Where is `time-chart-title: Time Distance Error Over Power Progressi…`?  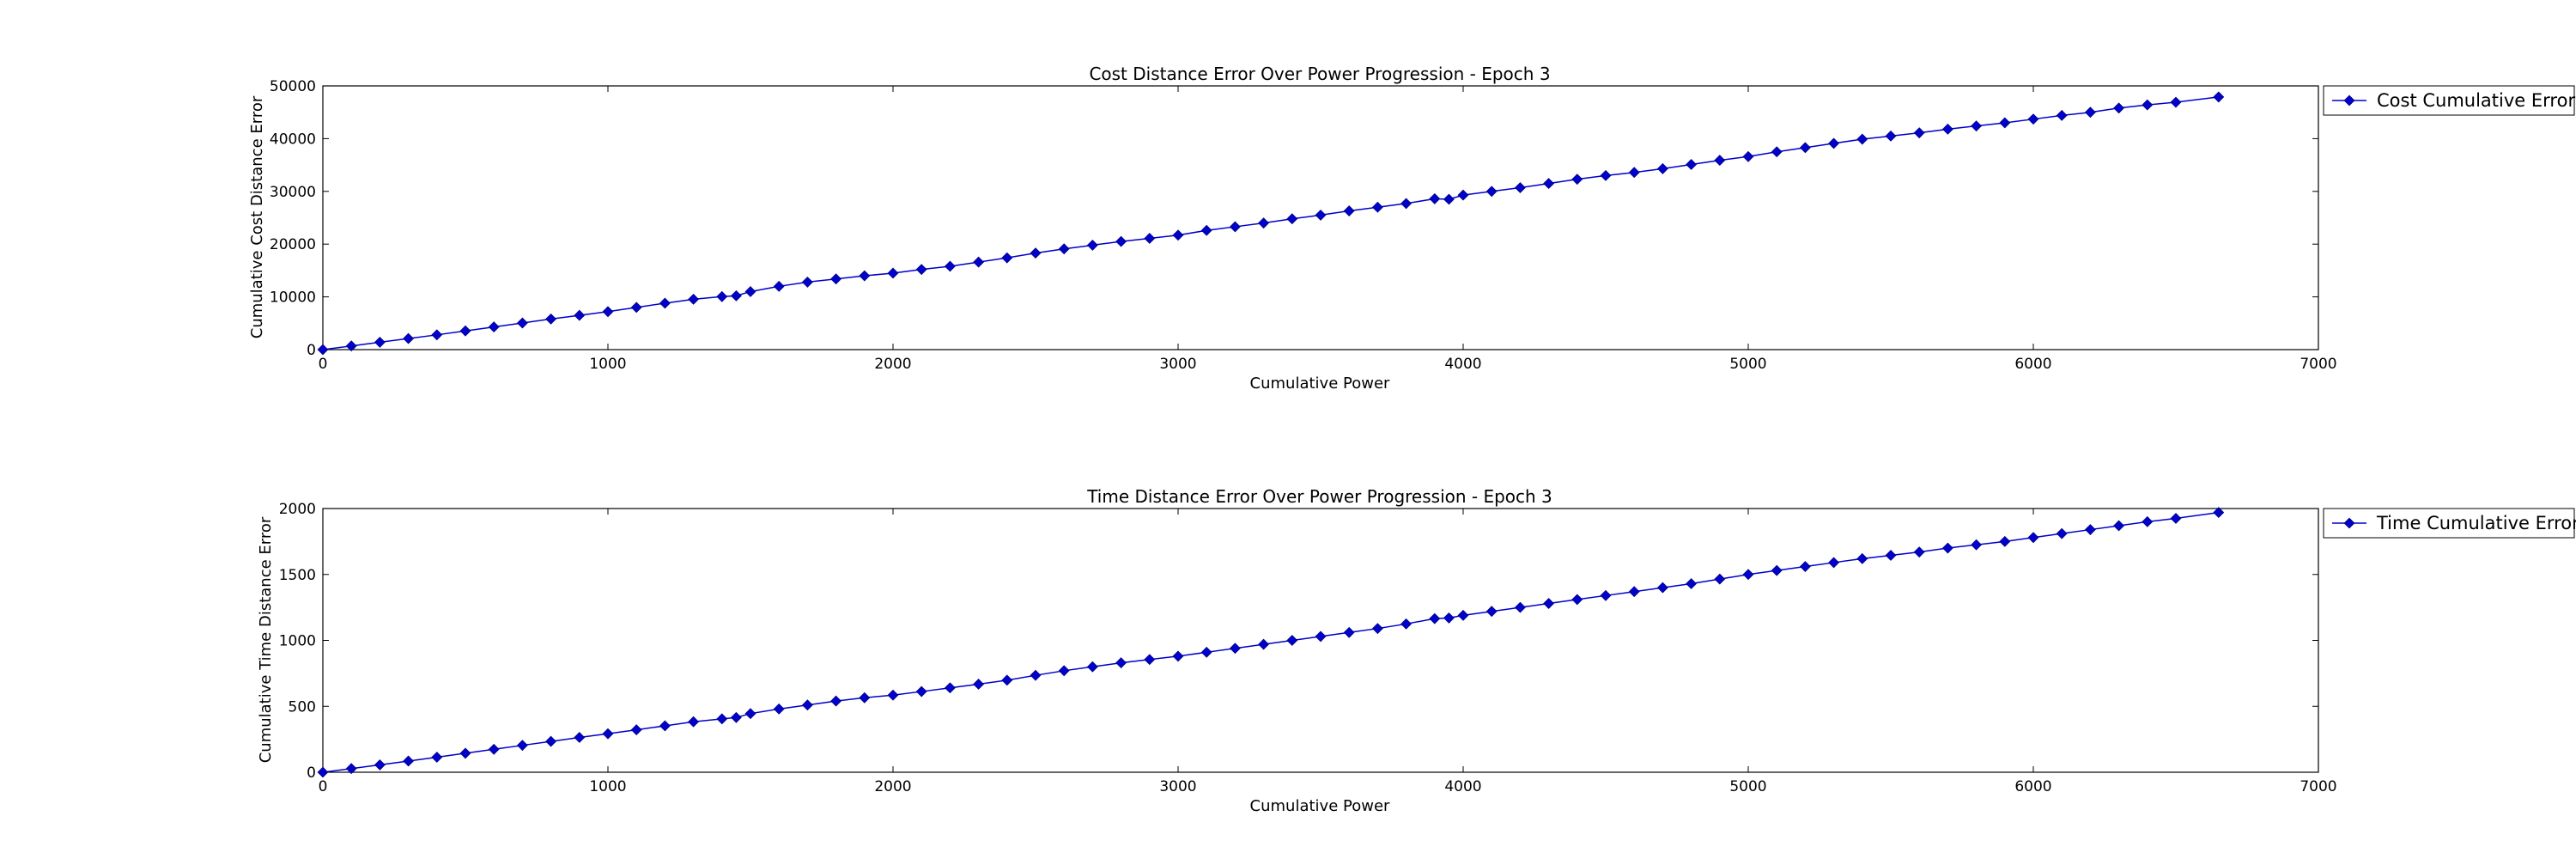 time-chart-title: Time Distance Error Over Power Progressi… is located at coordinates (1319, 496).